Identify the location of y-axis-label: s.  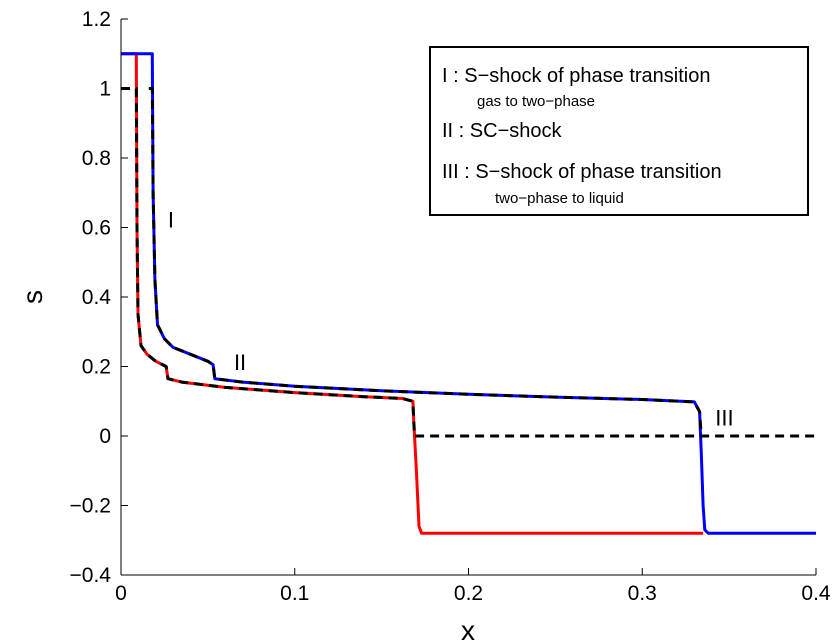
(32, 297).